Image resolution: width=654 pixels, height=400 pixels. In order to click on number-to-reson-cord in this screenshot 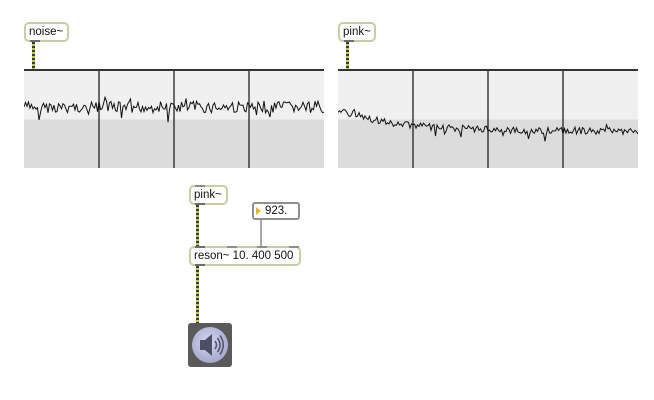, I will do `click(261, 233)`.